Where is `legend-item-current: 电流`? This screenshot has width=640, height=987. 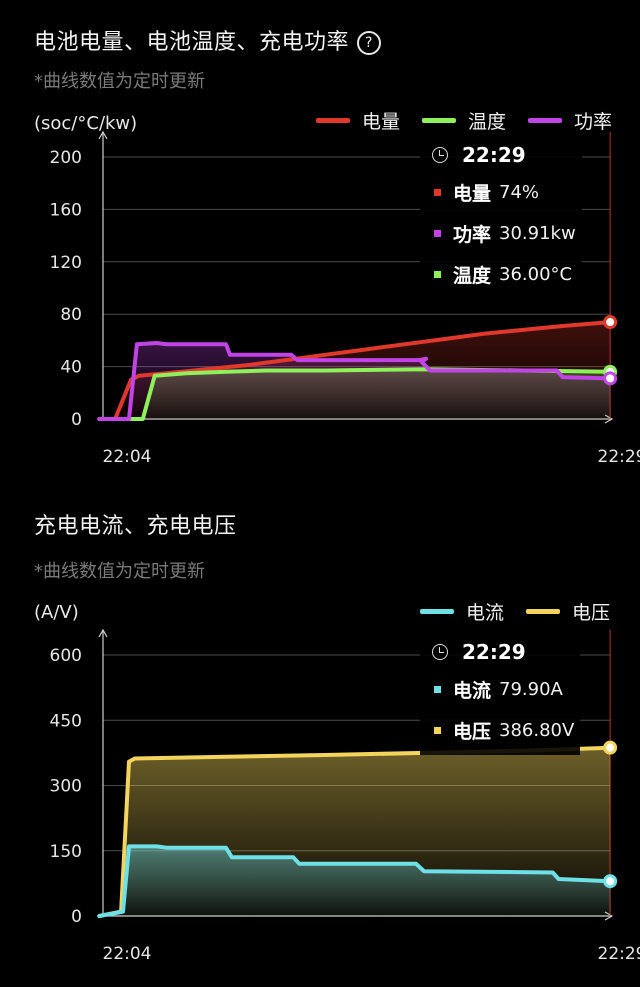 legend-item-current: 电流 is located at coordinates (461, 611).